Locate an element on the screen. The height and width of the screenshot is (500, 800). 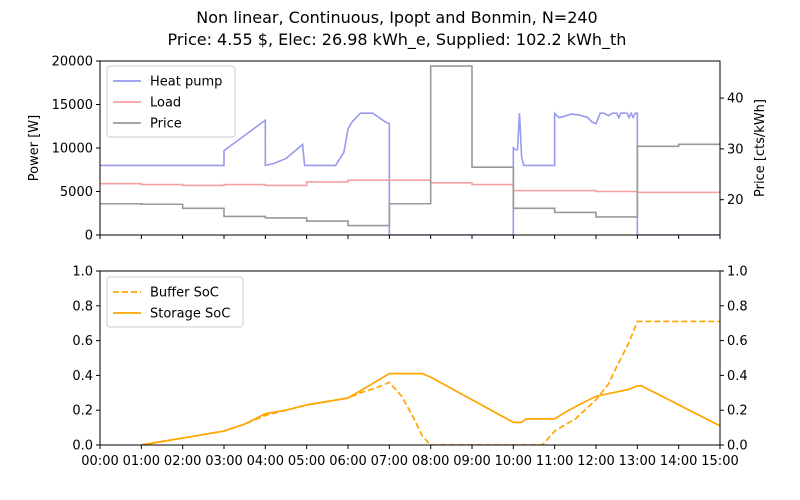
x-tick-label: 03:00 is located at coordinates (223, 461).